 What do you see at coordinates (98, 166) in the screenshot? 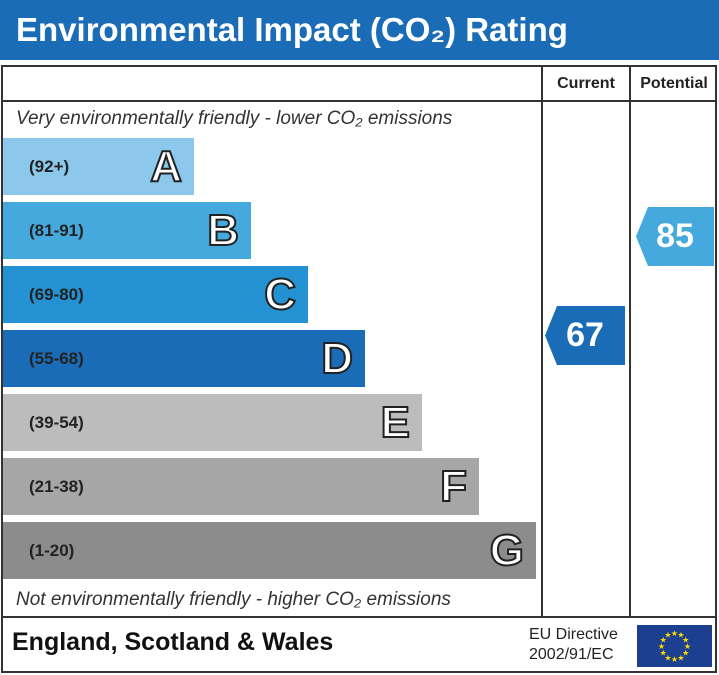
I see `band-a: (92+) A` at bounding box center [98, 166].